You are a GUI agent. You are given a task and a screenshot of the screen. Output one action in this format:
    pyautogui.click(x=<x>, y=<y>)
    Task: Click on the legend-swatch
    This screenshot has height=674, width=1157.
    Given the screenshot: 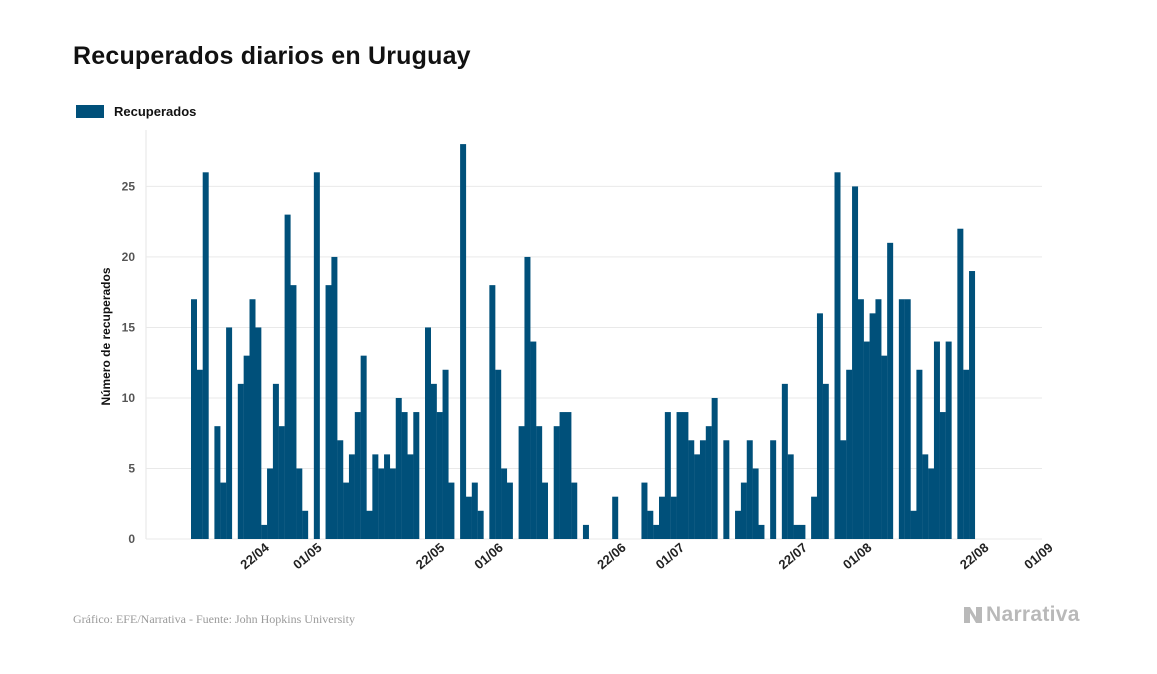 What is the action you would take?
    pyautogui.click(x=90, y=111)
    